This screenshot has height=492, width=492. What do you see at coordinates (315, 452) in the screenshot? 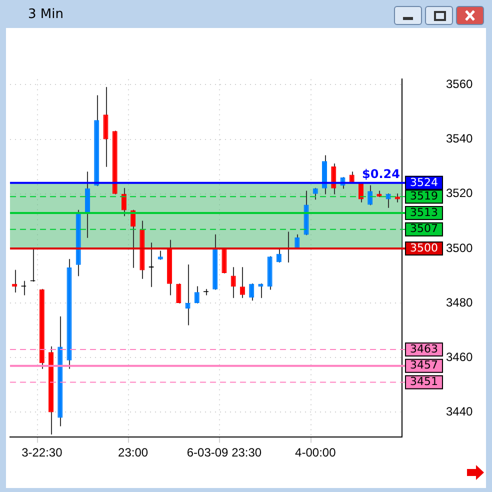
I see `x-tick-label: 4-00:00` at bounding box center [315, 452].